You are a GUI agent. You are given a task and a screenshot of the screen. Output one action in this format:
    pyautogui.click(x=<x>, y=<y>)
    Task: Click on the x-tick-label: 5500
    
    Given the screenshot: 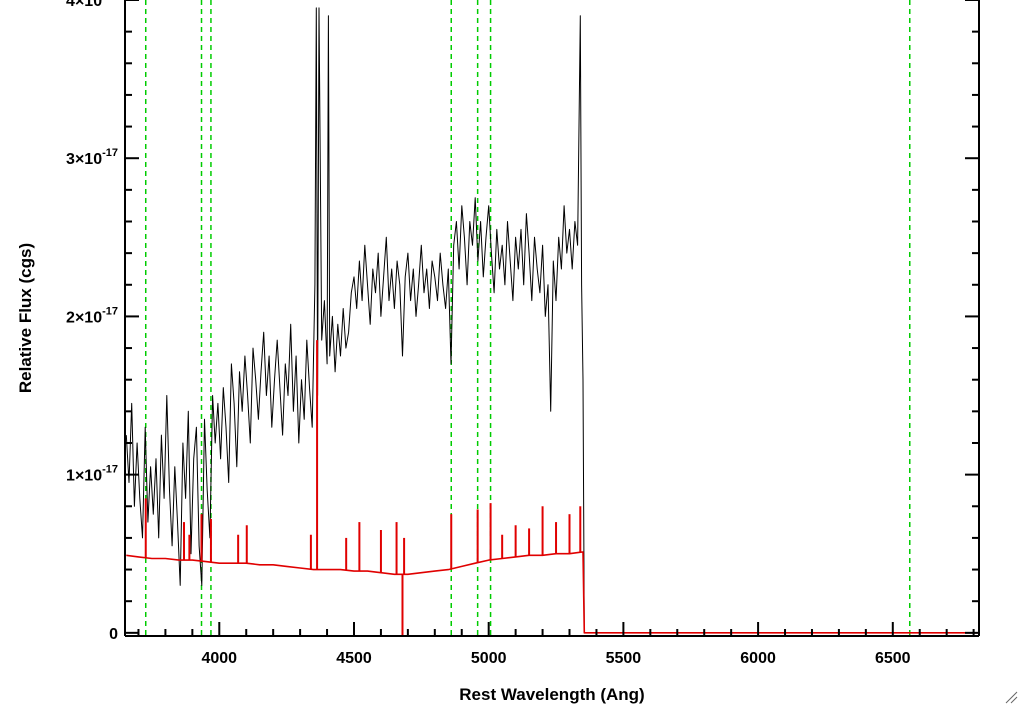 What is the action you would take?
    pyautogui.click(x=624, y=658)
    